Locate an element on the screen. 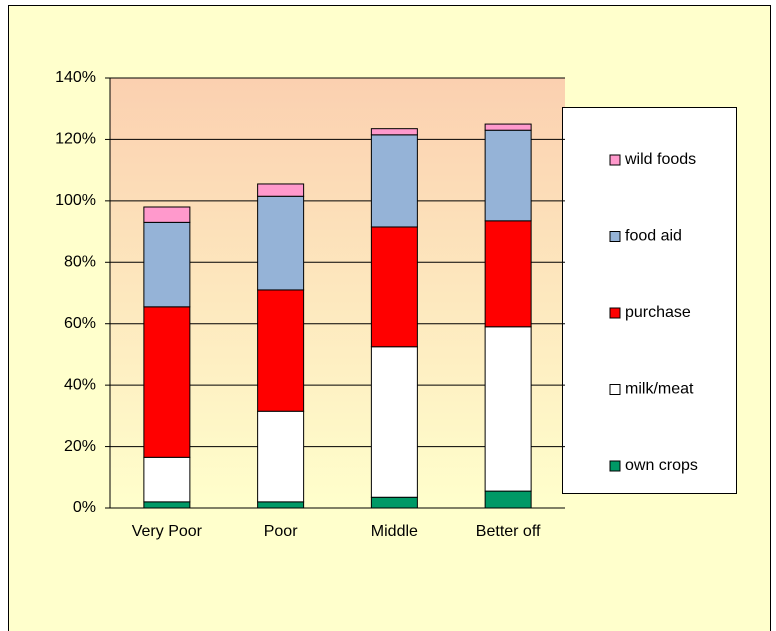 This screenshot has width=776, height=631. legend-label: wild foods is located at coordinates (660, 159).